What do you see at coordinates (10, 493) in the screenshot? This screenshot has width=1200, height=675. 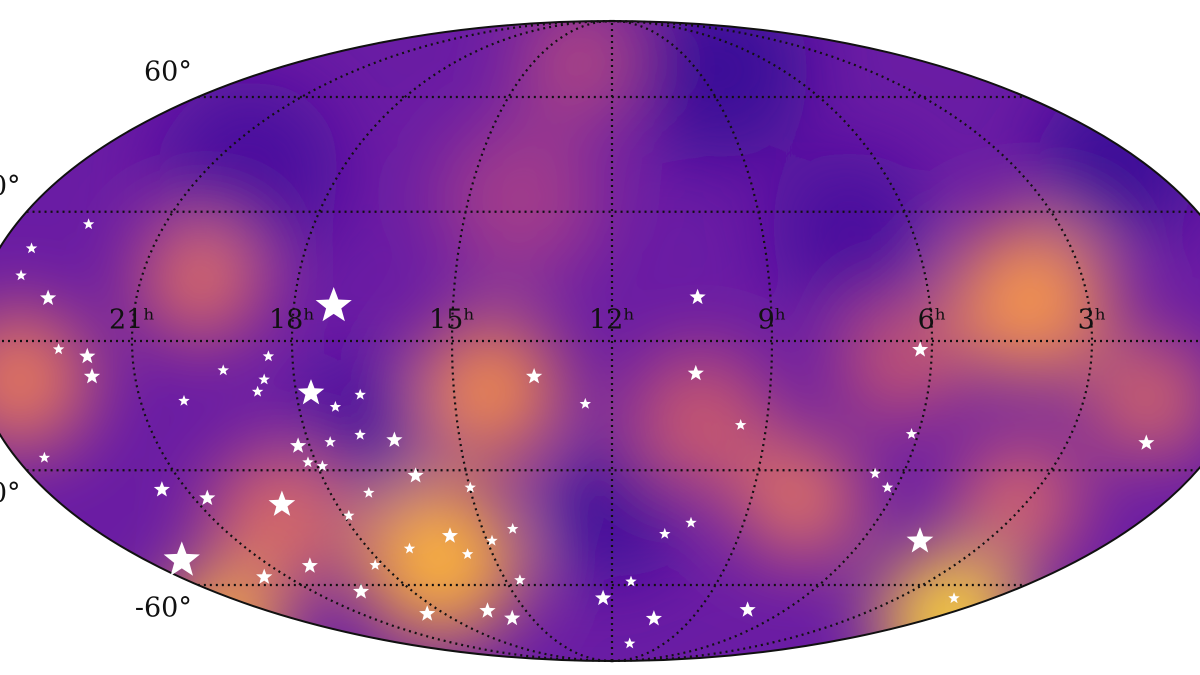 I see `y-tick-label: -30°` at bounding box center [10, 493].